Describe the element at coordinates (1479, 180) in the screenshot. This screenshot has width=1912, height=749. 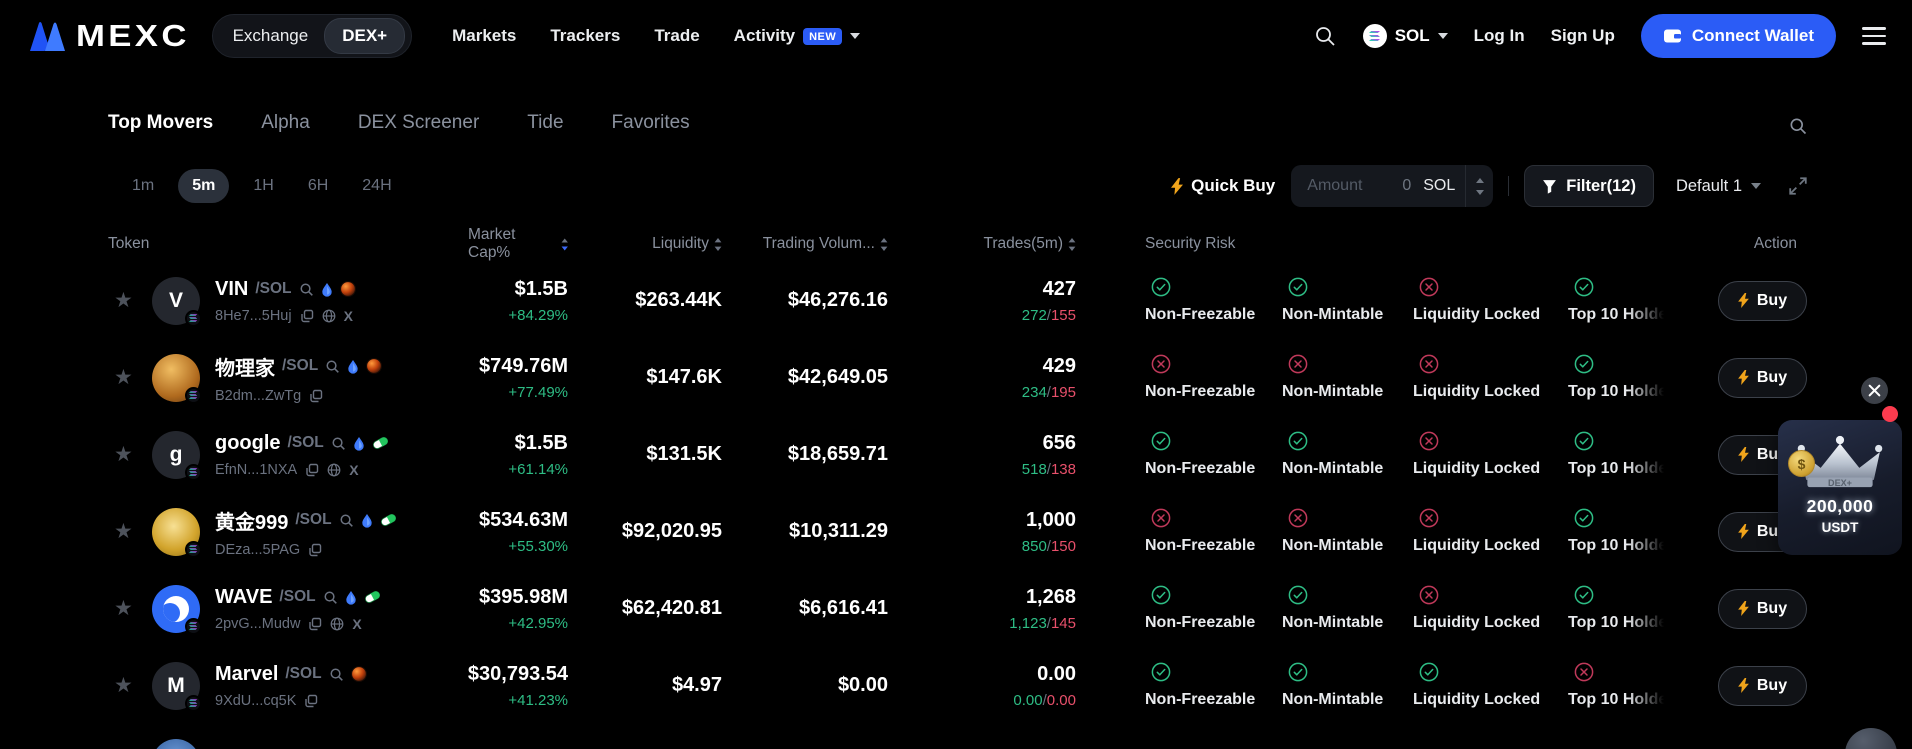
I see `step-up-icon` at that location.